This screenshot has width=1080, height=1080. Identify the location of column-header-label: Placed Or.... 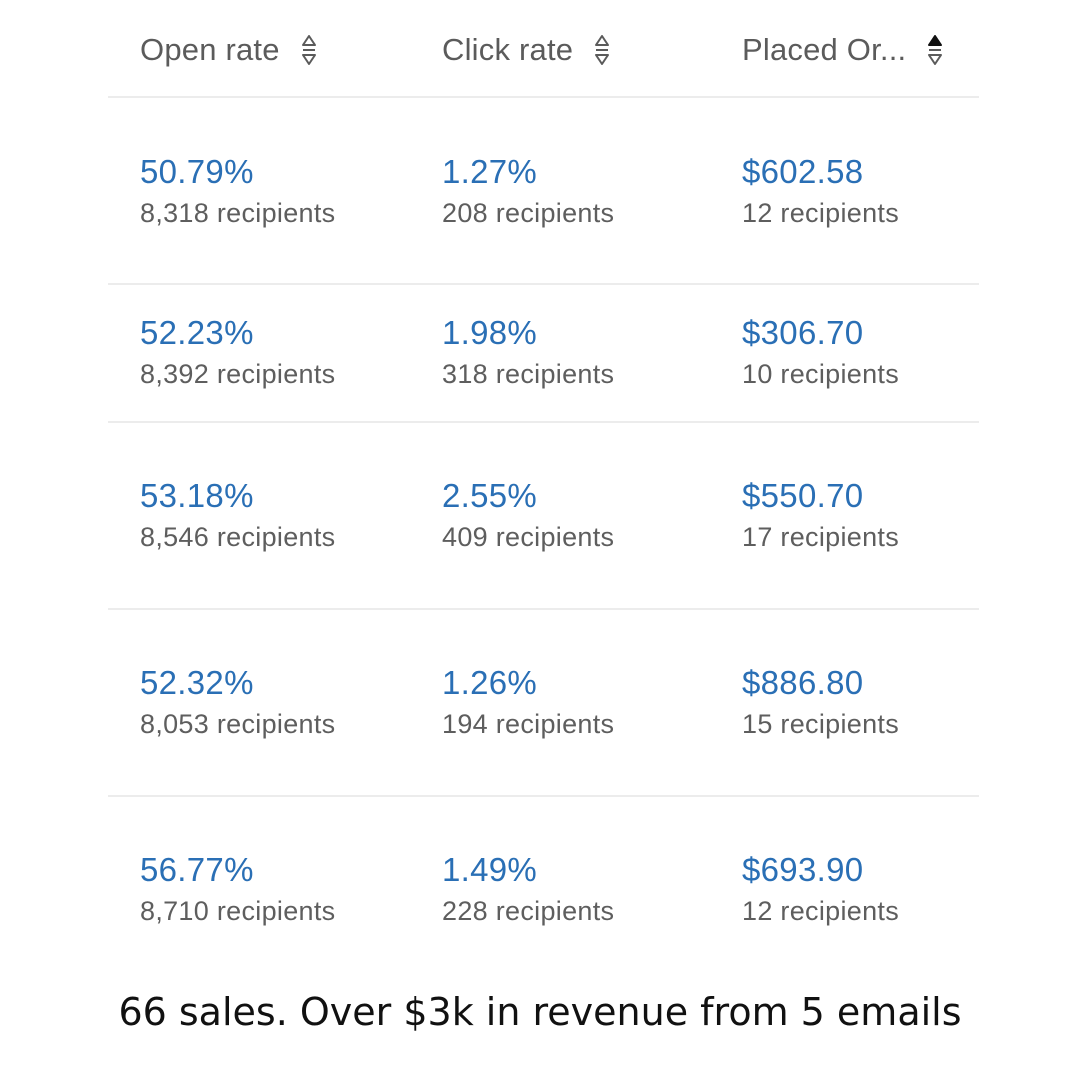
(824, 49).